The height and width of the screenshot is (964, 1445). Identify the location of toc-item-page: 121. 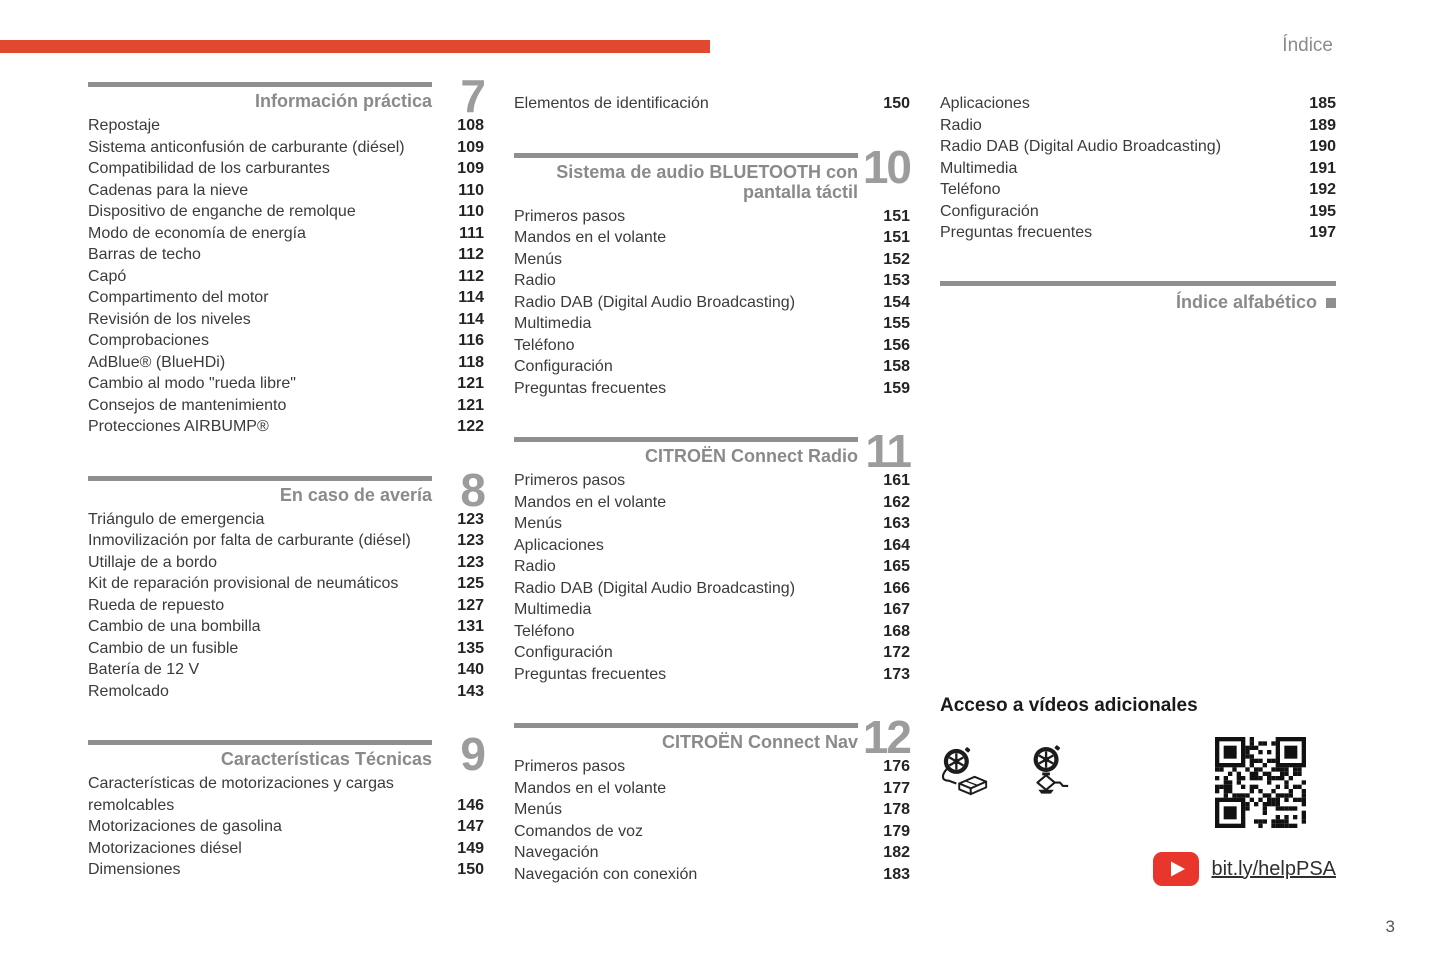
(470, 383).